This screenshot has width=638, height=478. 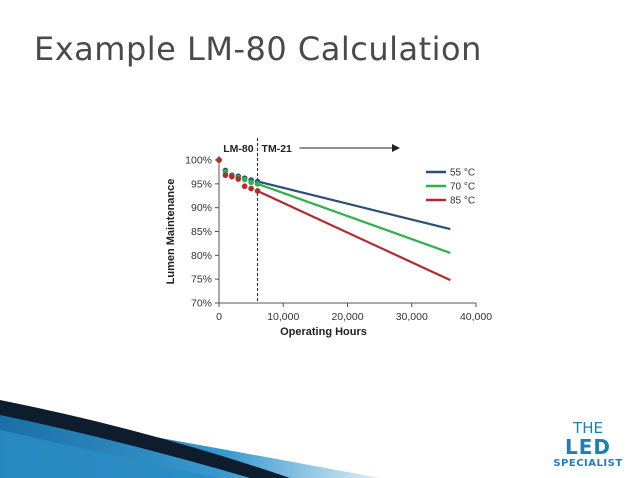 What do you see at coordinates (201, 304) in the screenshot?
I see `y-tick-label: 70%` at bounding box center [201, 304].